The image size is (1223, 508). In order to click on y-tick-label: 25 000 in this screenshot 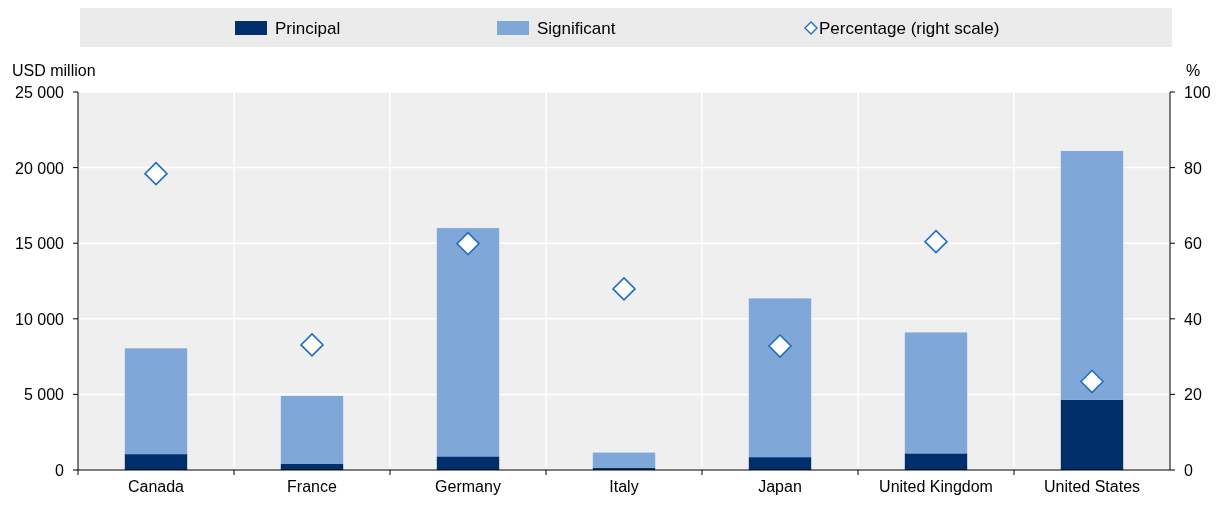, I will do `click(40, 92)`.